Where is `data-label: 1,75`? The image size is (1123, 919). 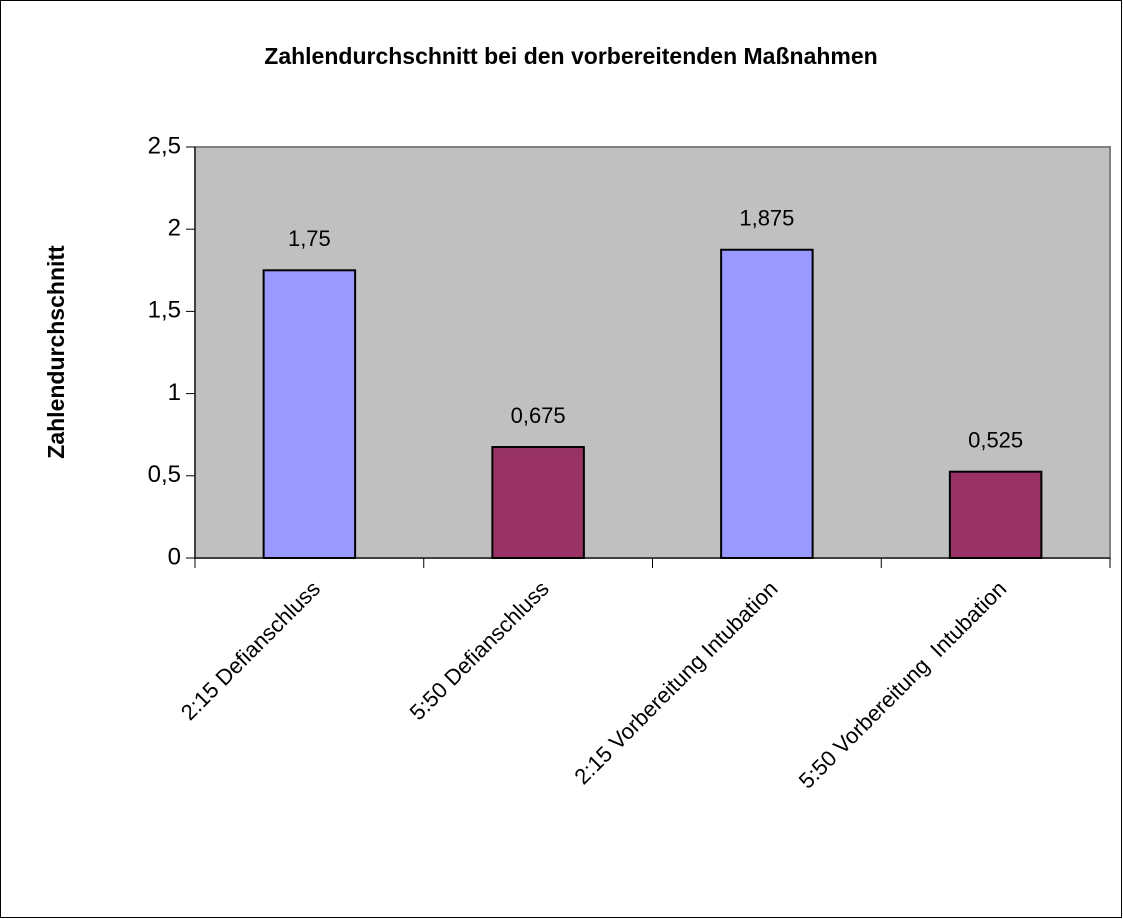 data-label: 1,75 is located at coordinates (309, 238).